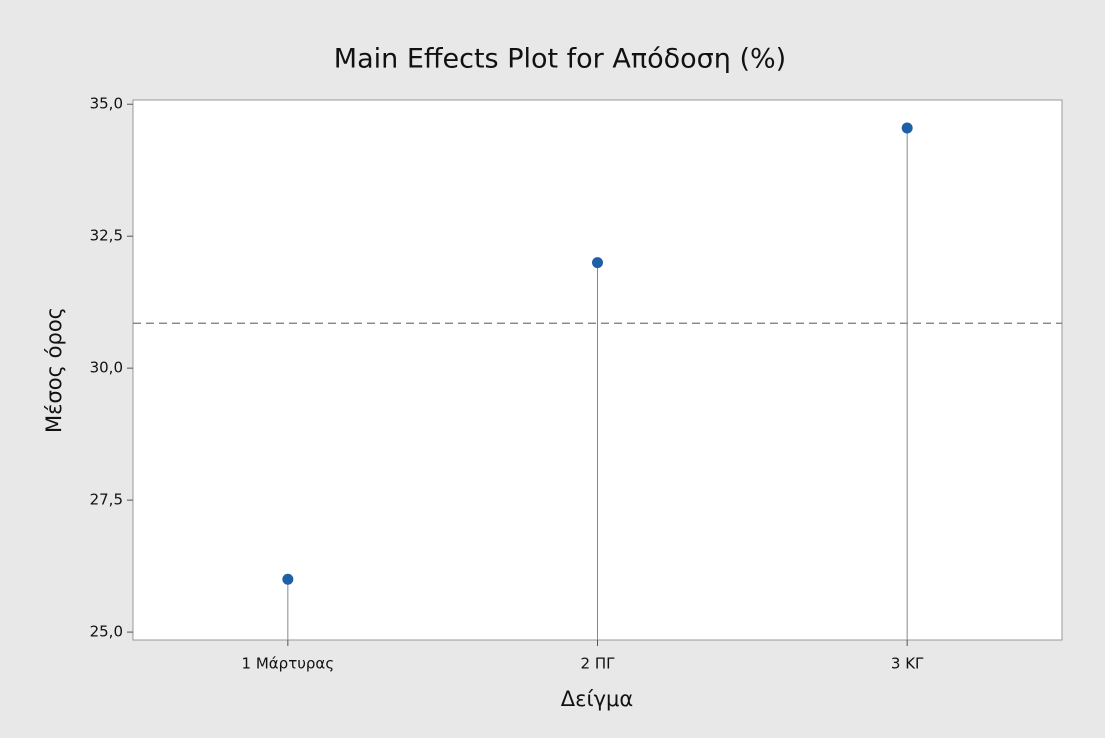 This screenshot has height=738, width=1105. I want to click on x-tick-label: 3 ΚΓ, so click(907, 664).